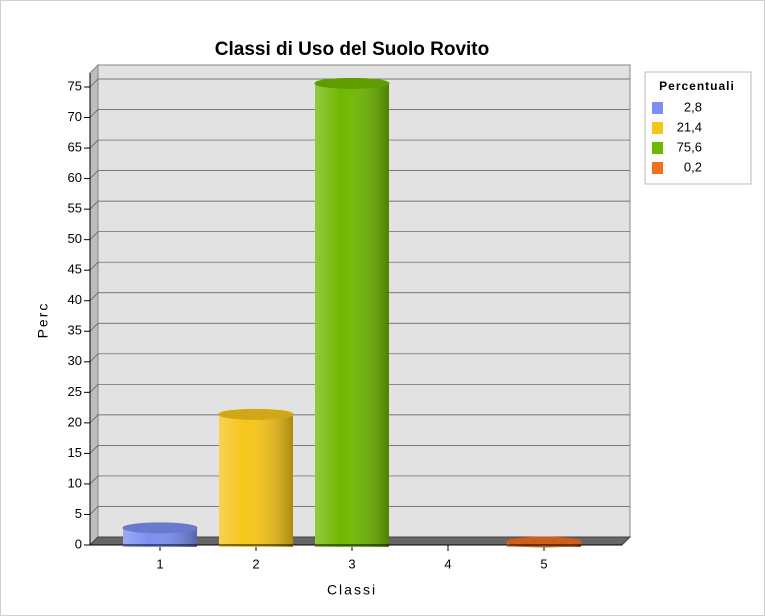 This screenshot has width=765, height=616. What do you see at coordinates (255, 563) in the screenshot?
I see `x-tick-label: 2` at bounding box center [255, 563].